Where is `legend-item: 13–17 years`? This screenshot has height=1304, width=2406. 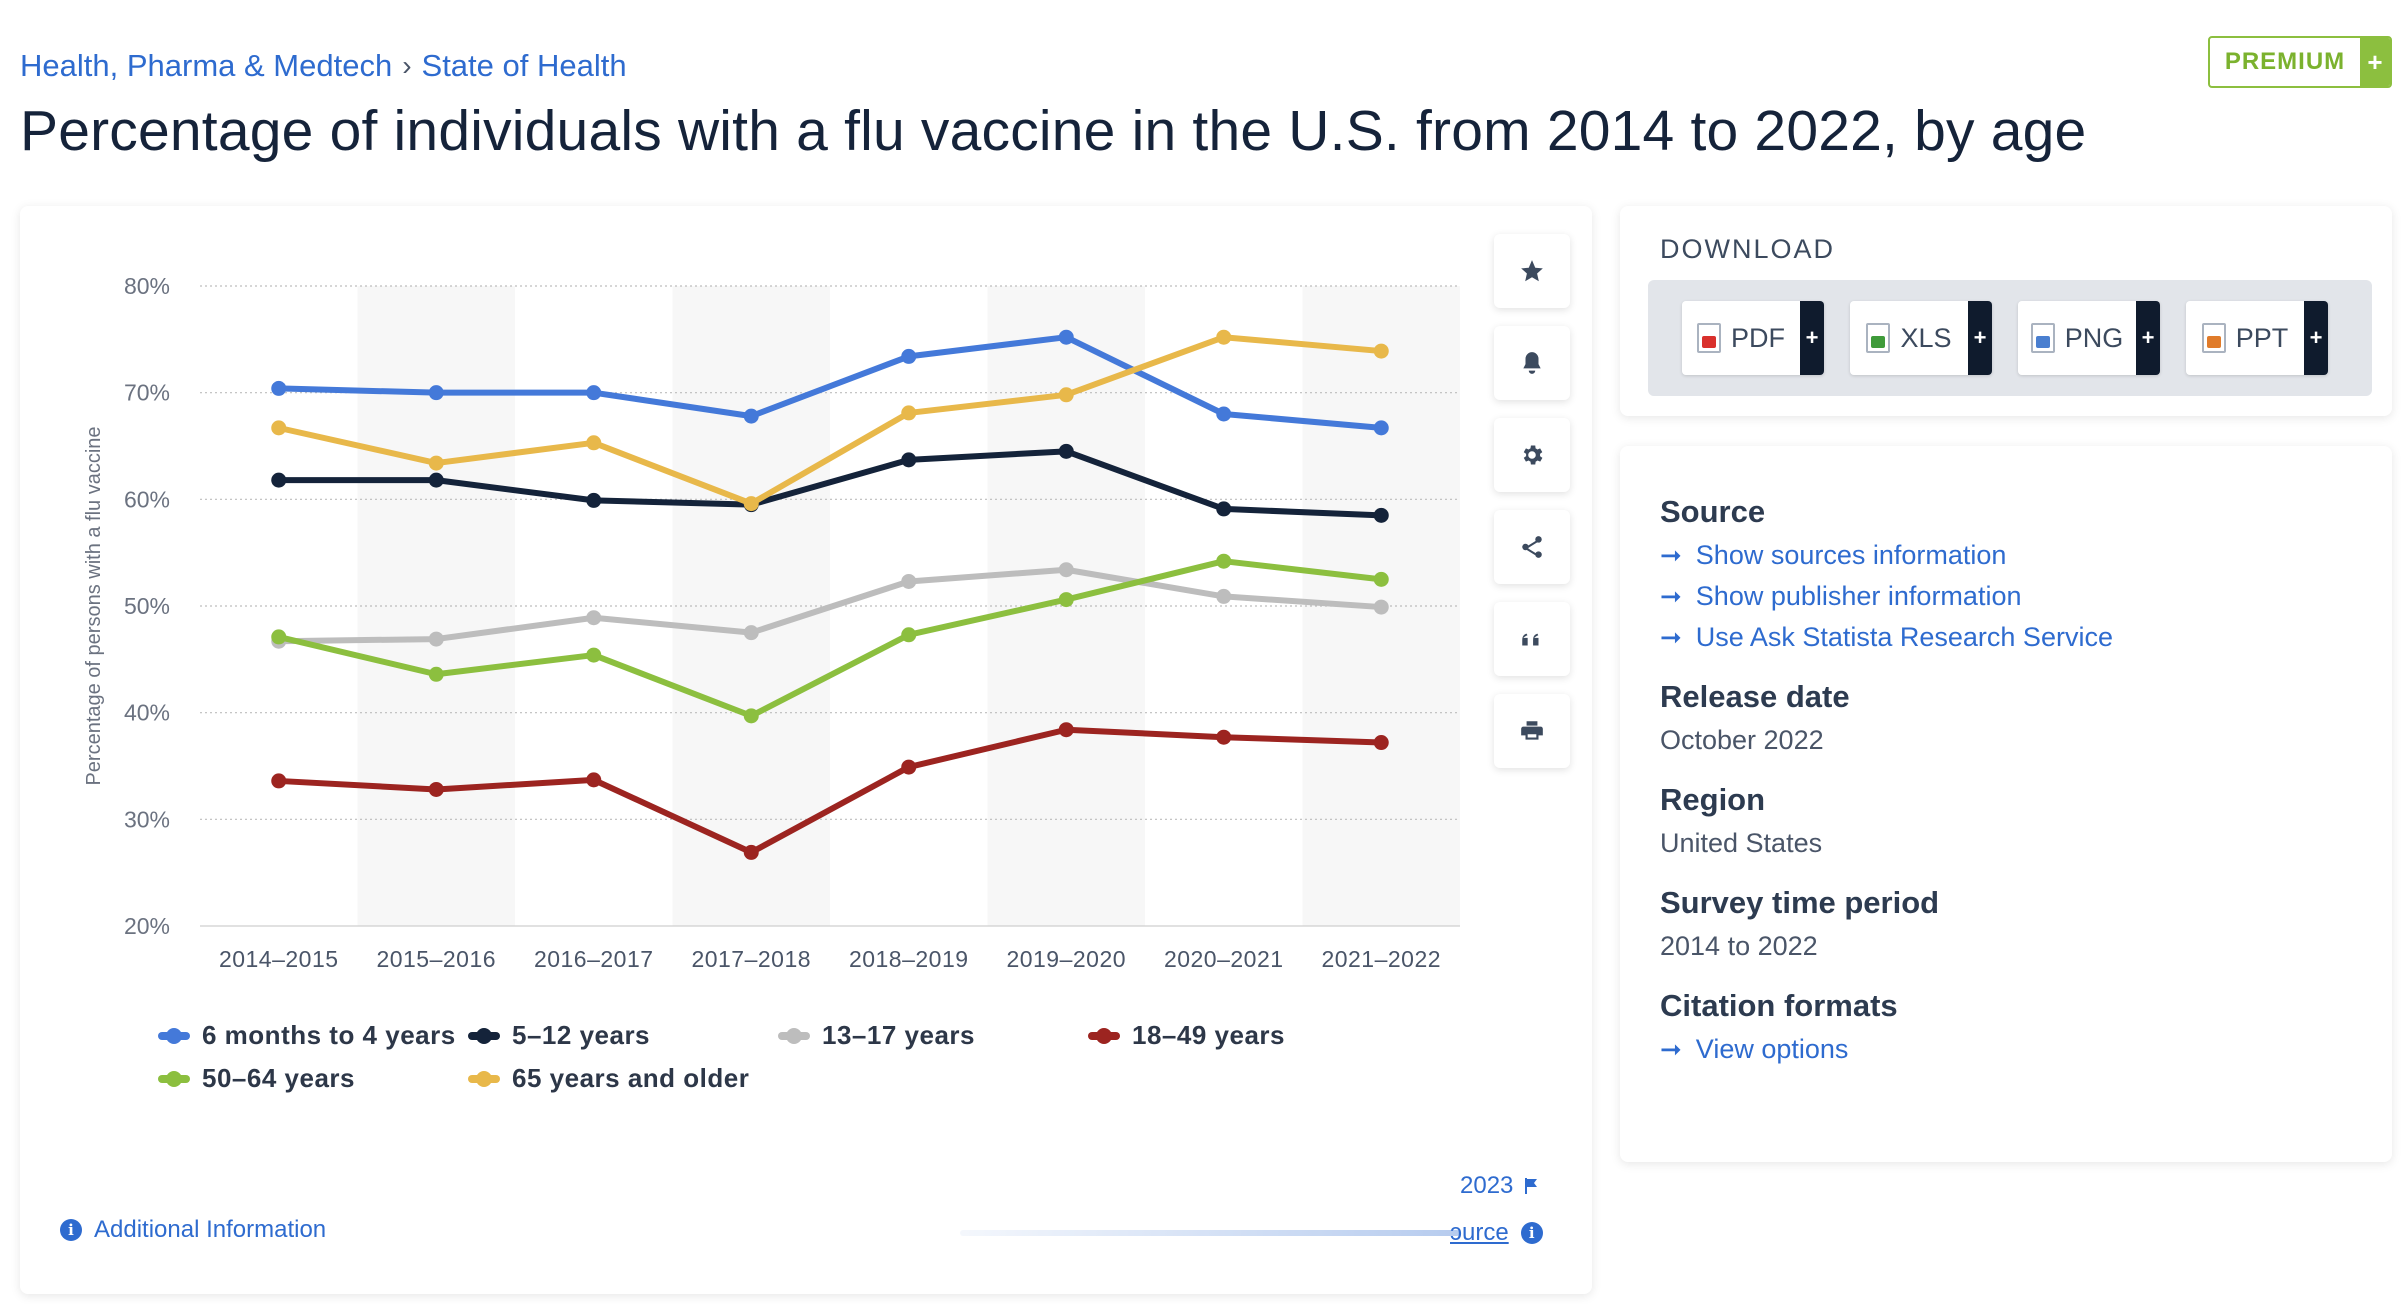 legend-item: 13–17 years is located at coordinates (933, 1035).